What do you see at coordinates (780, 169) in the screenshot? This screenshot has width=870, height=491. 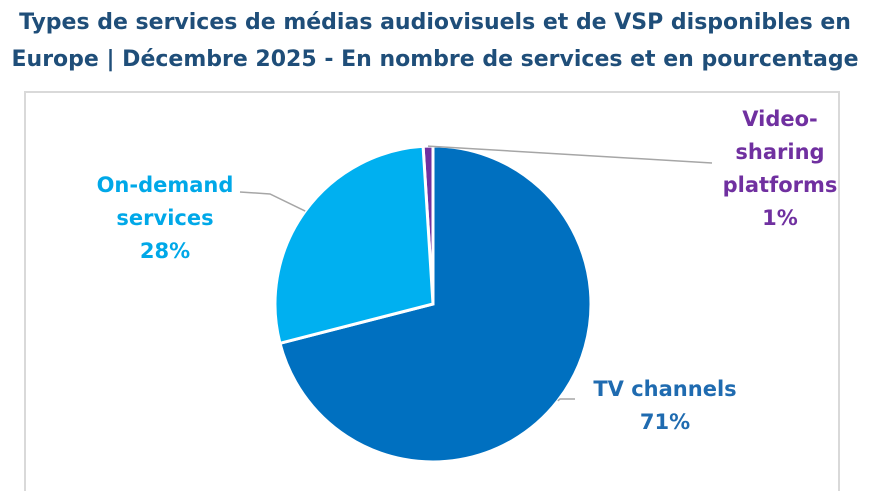 I see `label-video-sharing-platforms: Video- sharing platforms 1%` at bounding box center [780, 169].